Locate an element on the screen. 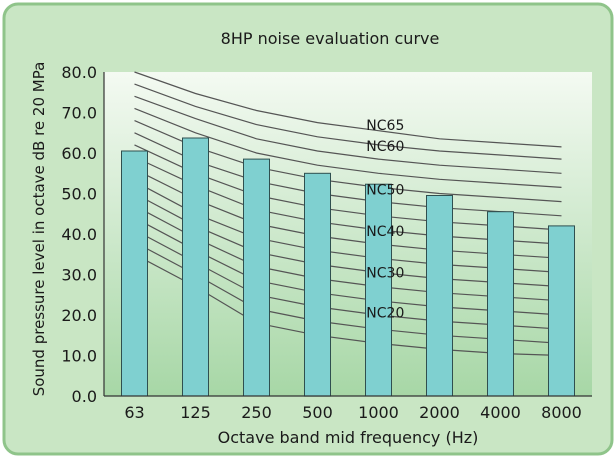  nc-curve-labels: NC65 NC60 NC50 NC40 NC30 NC20 is located at coordinates (385, 220).